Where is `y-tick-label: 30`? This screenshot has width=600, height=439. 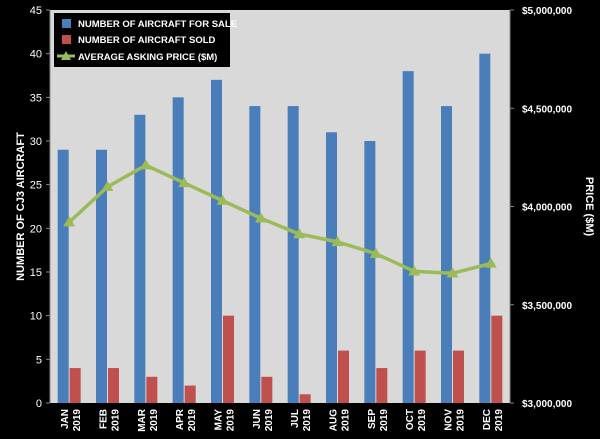 y-tick-label: 30 is located at coordinates (36, 142).